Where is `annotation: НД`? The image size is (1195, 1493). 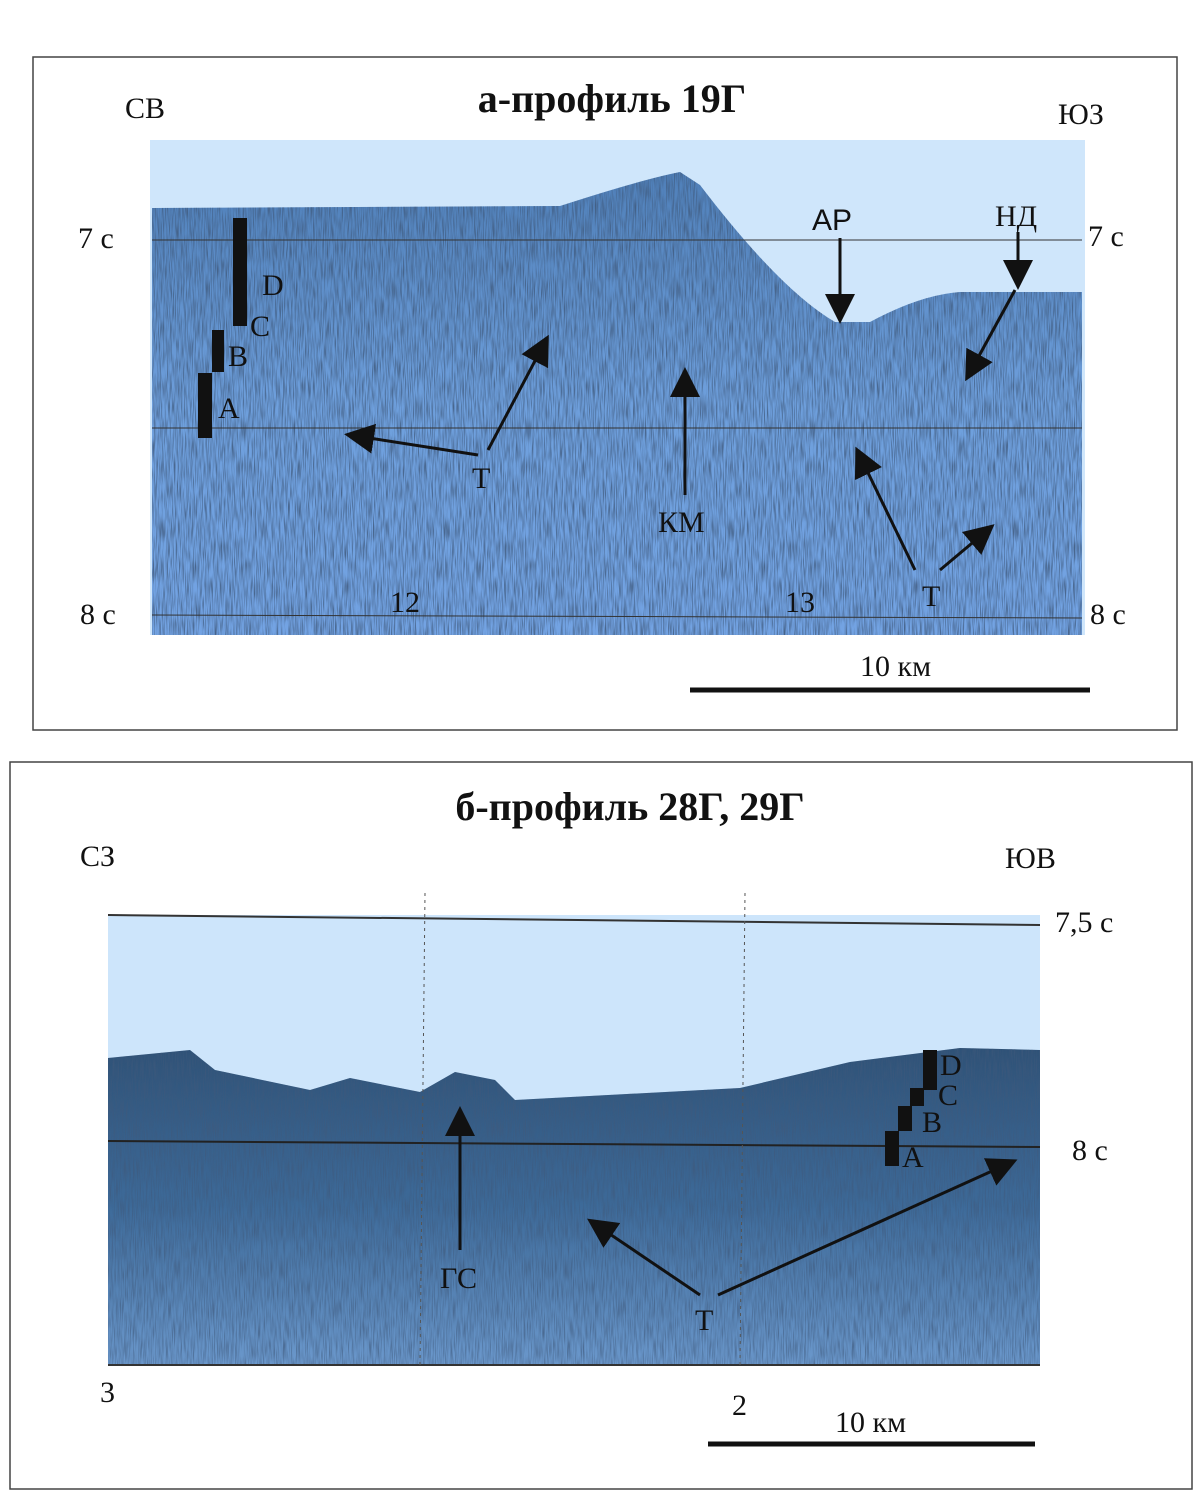
annotation: НД is located at coordinates (1016, 216).